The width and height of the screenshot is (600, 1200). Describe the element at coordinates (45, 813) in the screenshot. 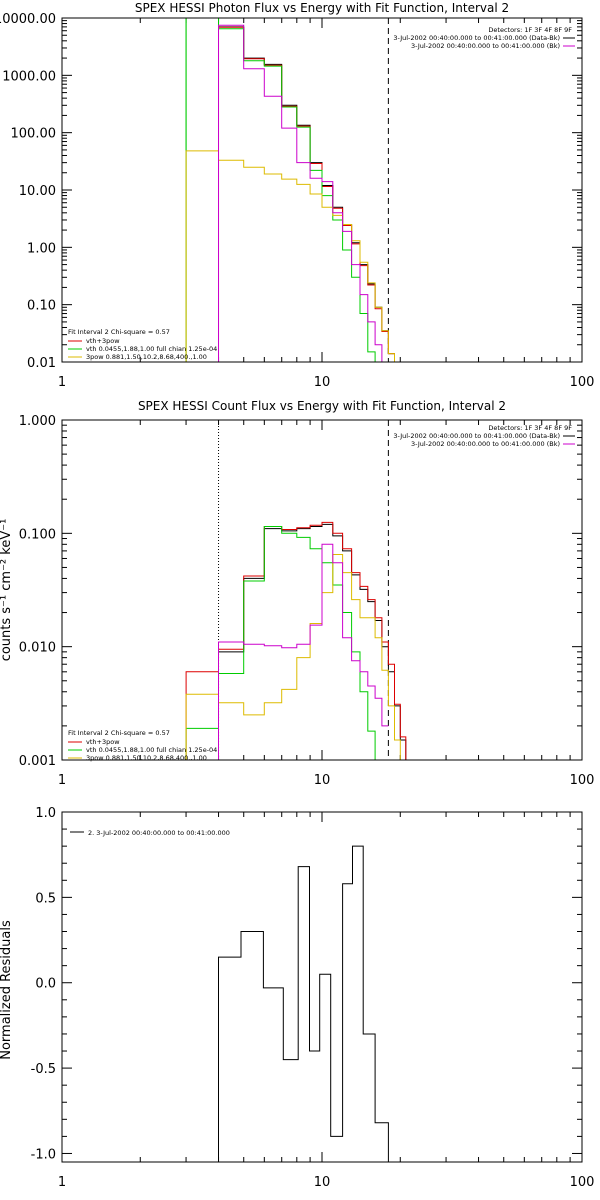

I see `y-tick-label: 1.0` at that location.